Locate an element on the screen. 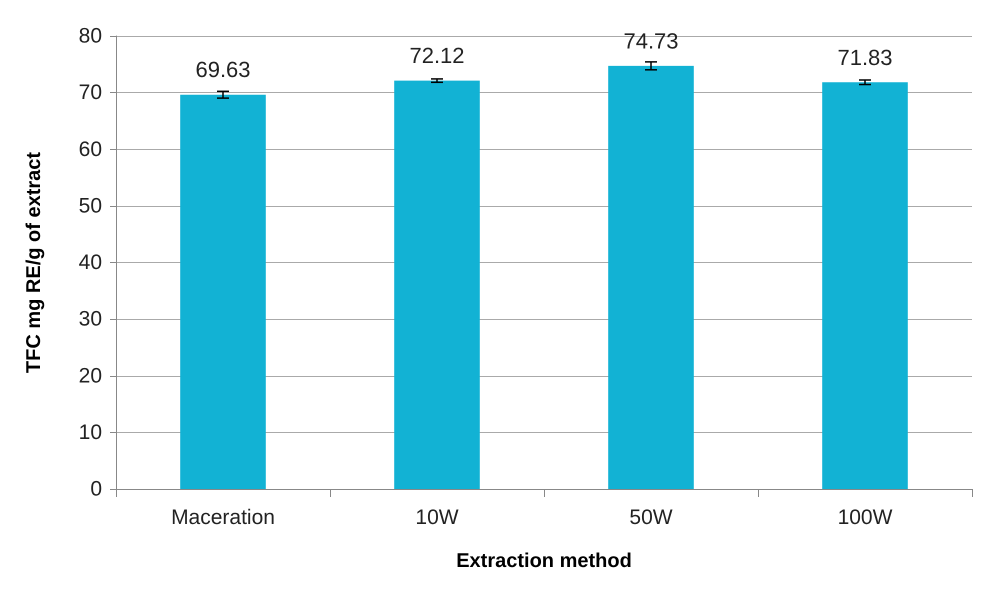 The width and height of the screenshot is (994, 592). x-axis-title: Extraction method is located at coordinates (544, 561).